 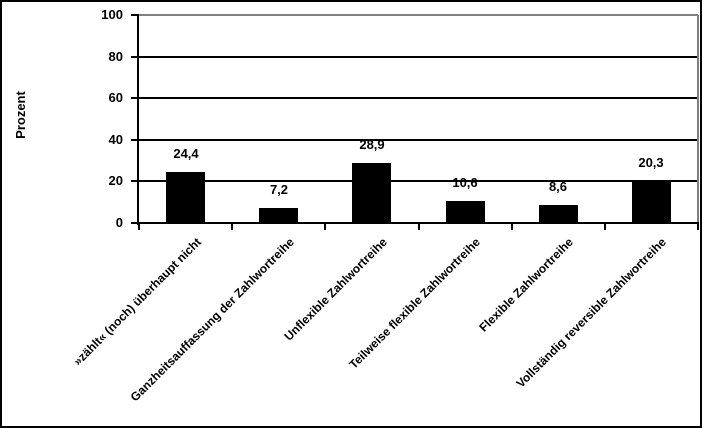 What do you see at coordinates (115, 98) in the screenshot?
I see `y-tick-label-60: 60` at bounding box center [115, 98].